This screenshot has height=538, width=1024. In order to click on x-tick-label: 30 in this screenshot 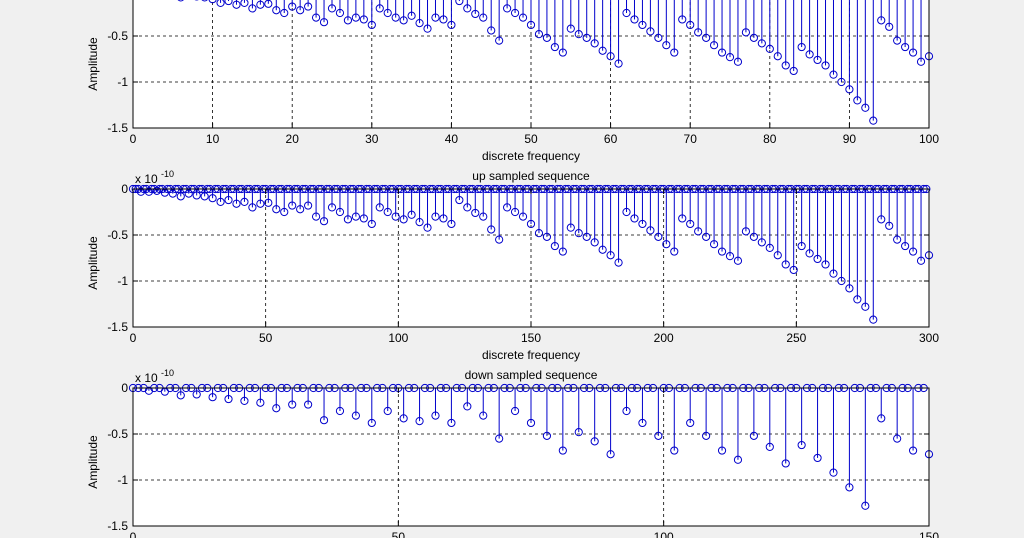, I will do `click(372, 139)`.